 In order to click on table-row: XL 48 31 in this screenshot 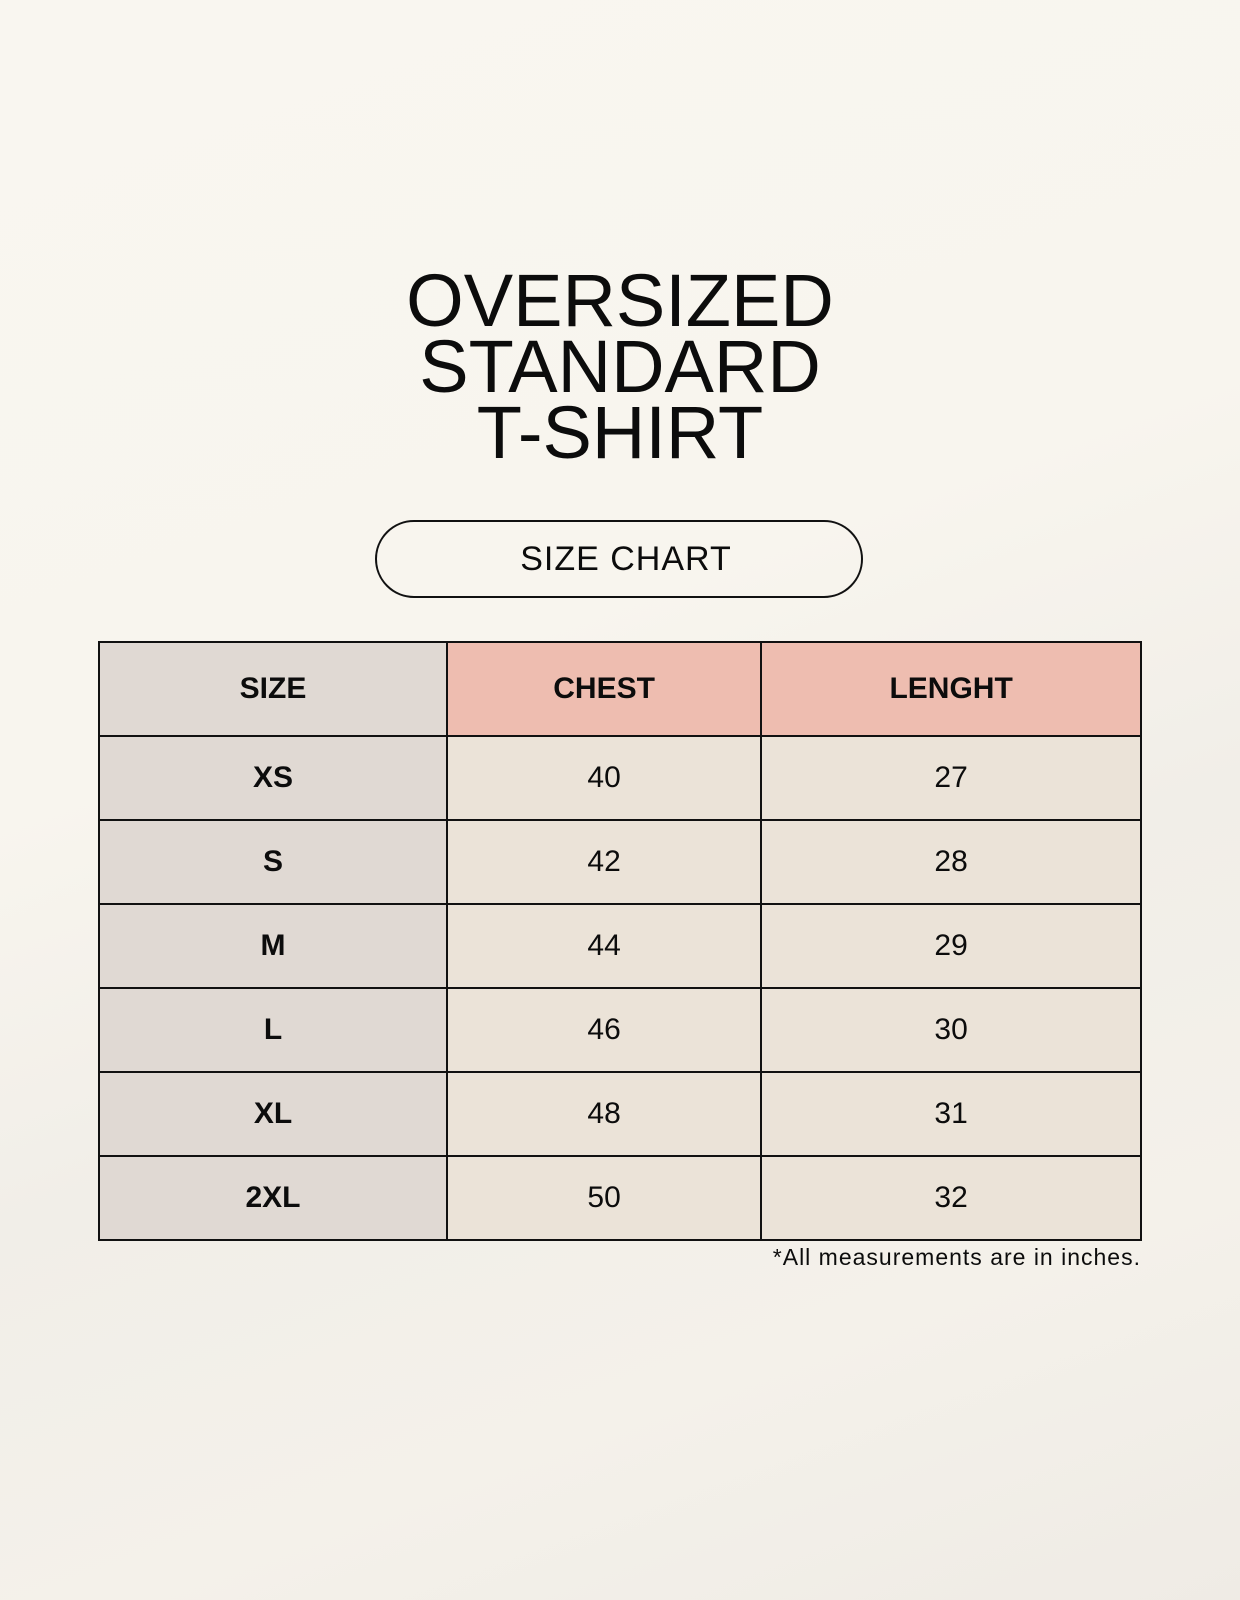, I will do `click(620, 1114)`.